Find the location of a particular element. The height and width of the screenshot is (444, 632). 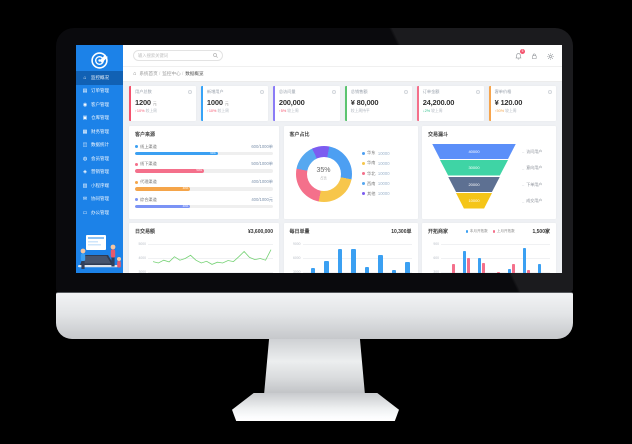

kpi-title: 总访问量 is located at coordinates (287, 91).